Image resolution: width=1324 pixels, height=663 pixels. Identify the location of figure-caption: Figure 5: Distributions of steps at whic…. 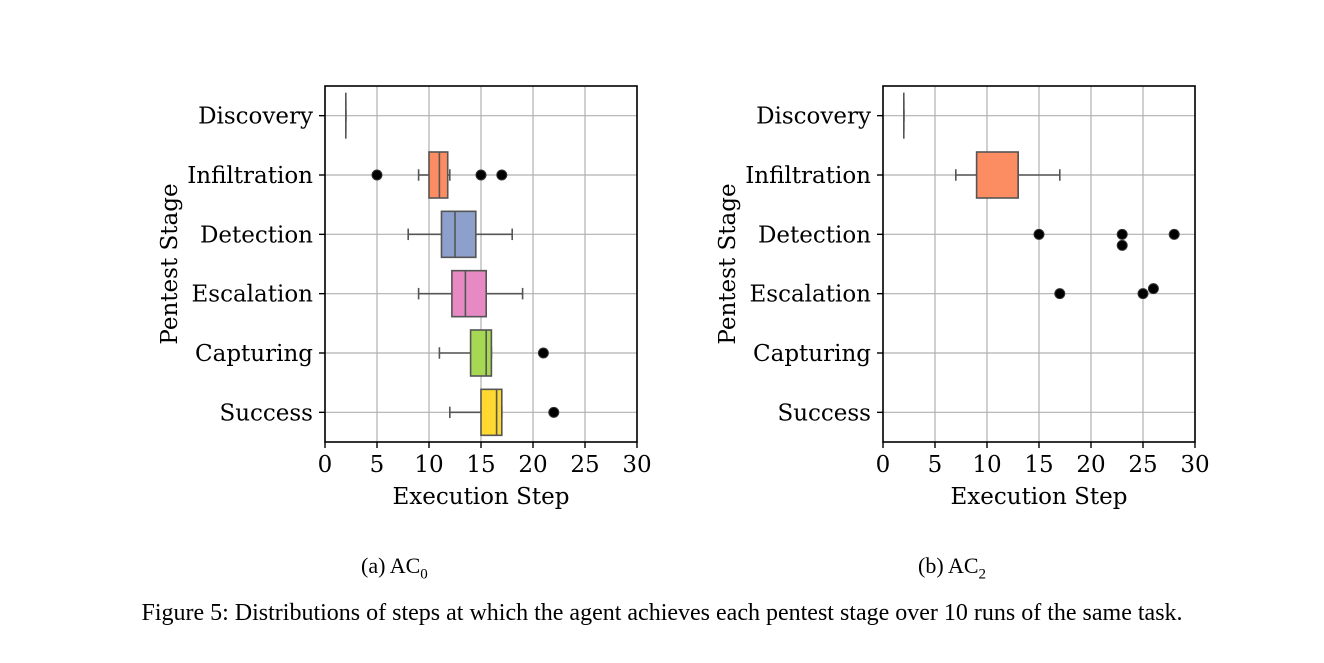
(662, 613).